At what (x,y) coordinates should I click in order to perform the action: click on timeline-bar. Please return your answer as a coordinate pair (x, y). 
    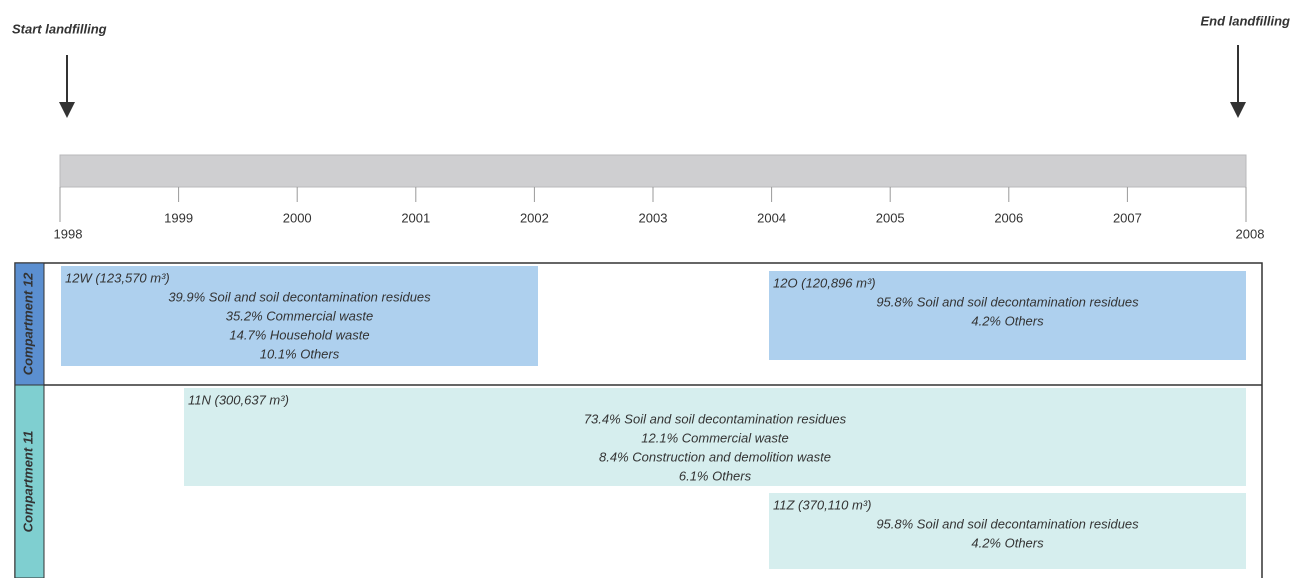
    Looking at the image, I should click on (653, 171).